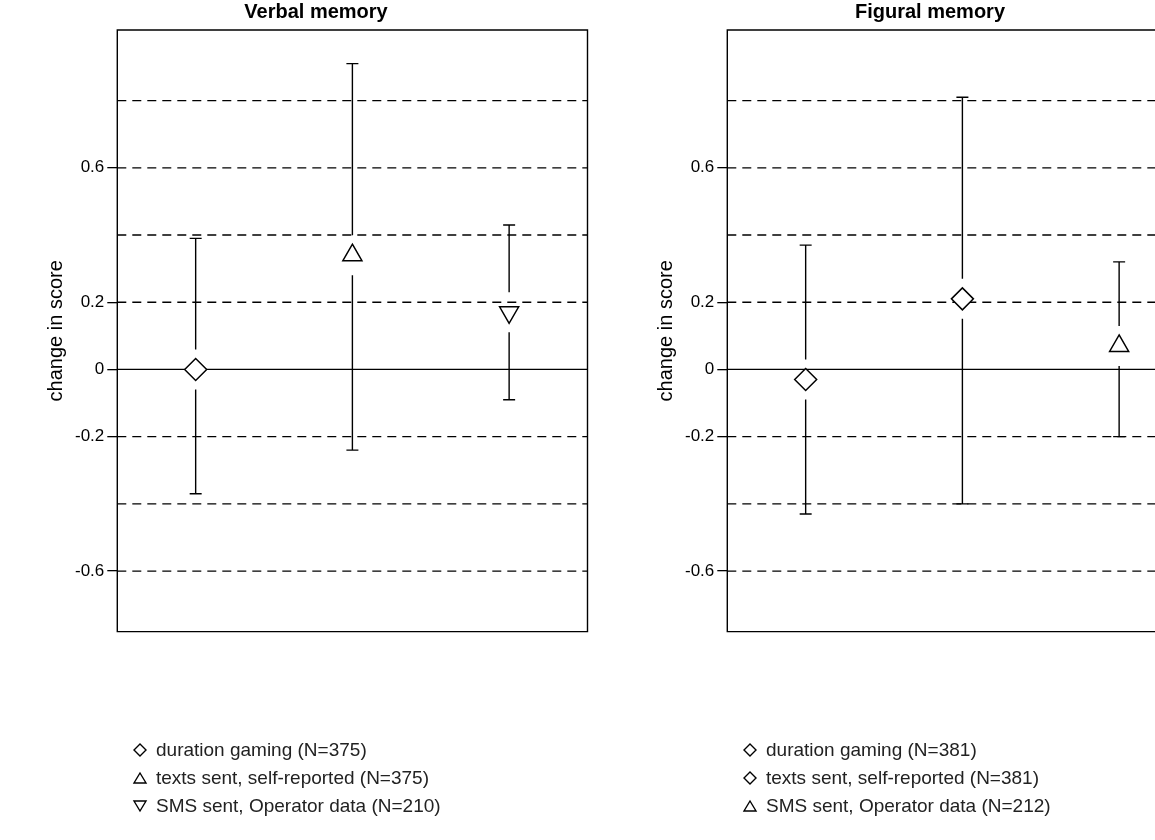  I want to click on chart-title: Figural memory, so click(930, 11).